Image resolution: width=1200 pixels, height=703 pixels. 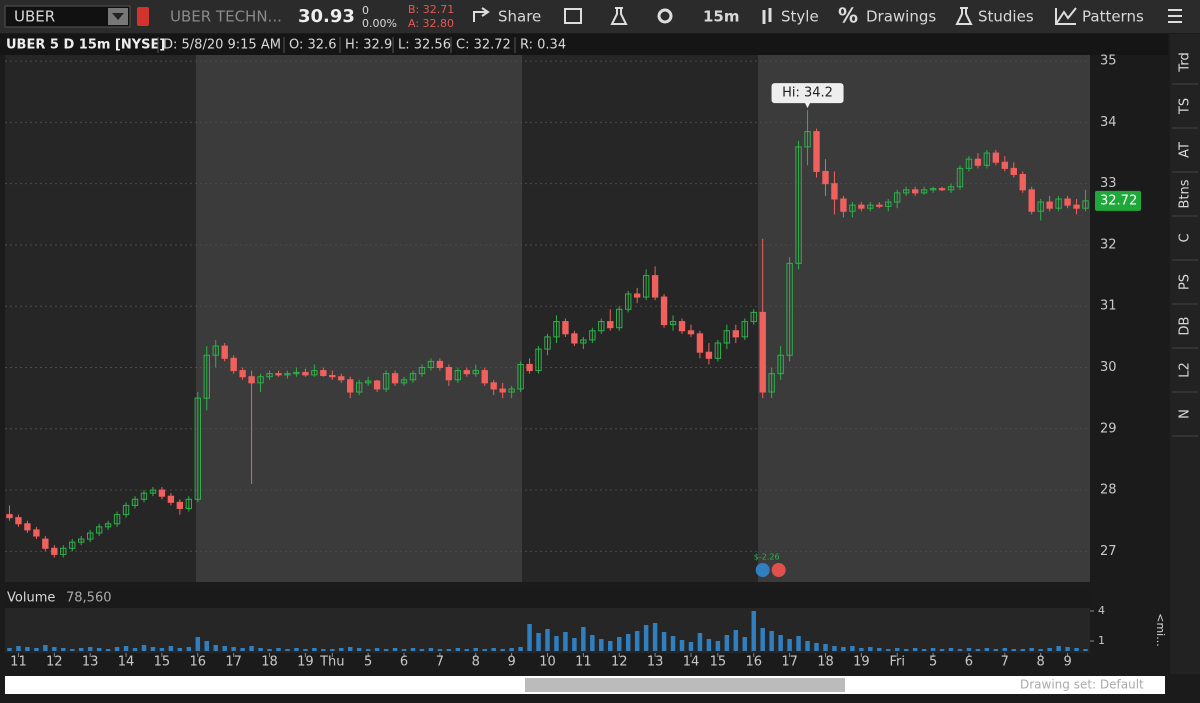 What do you see at coordinates (1006, 17) in the screenshot?
I see `studies-button: Studies` at bounding box center [1006, 17].